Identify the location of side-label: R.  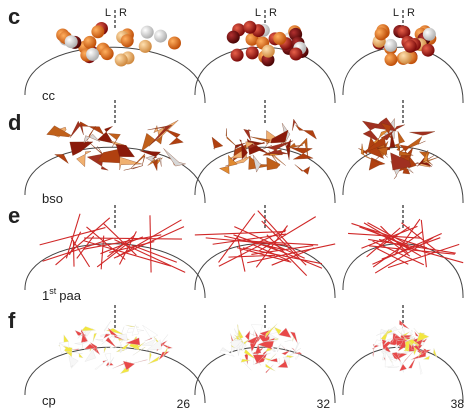
(123, 13).